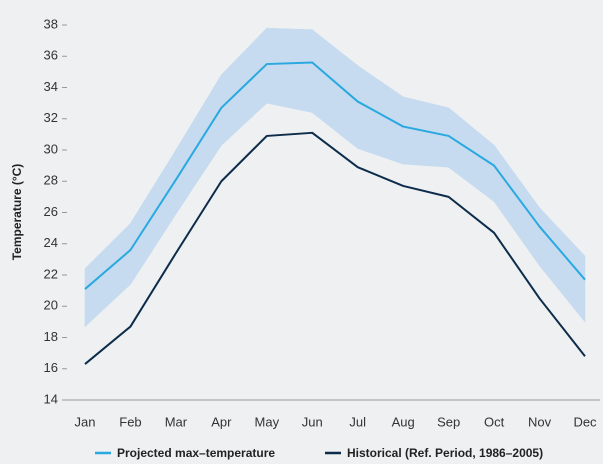  I want to click on x-tick-label: Jan, so click(85, 421).